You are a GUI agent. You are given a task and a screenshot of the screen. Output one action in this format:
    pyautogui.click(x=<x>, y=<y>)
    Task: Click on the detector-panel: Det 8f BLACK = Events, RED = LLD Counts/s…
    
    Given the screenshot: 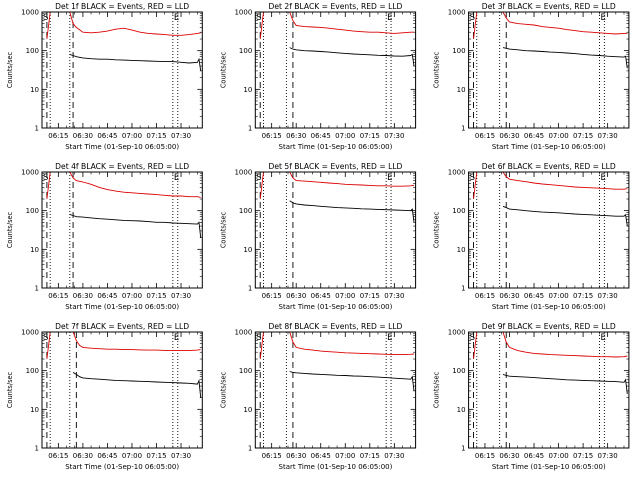 What is the action you would take?
    pyautogui.click(x=318, y=396)
    